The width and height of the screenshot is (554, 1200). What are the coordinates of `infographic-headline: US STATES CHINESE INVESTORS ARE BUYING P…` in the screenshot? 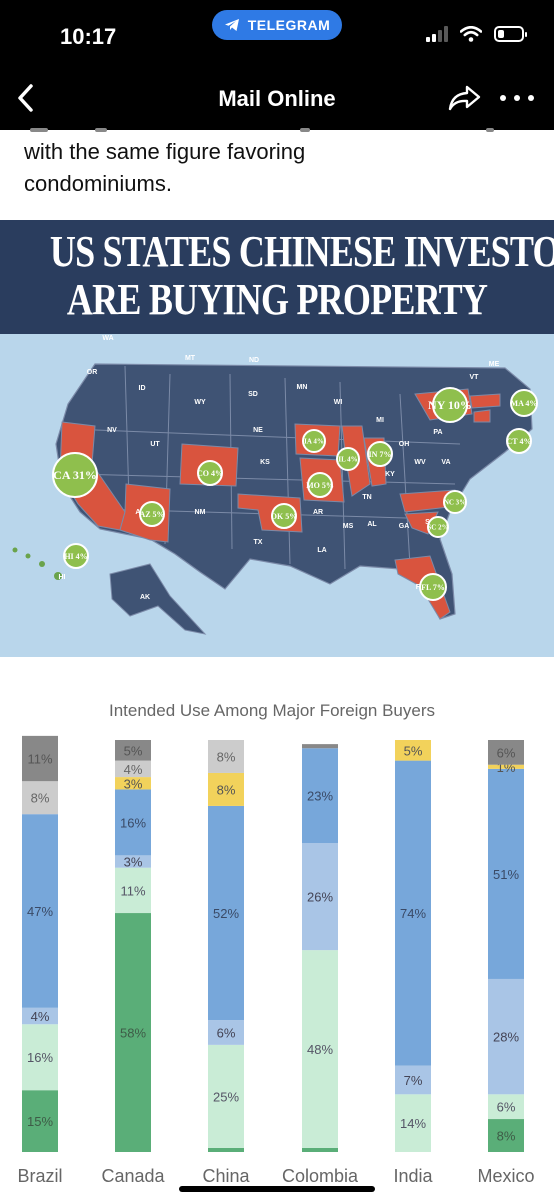 It's located at (277, 277).